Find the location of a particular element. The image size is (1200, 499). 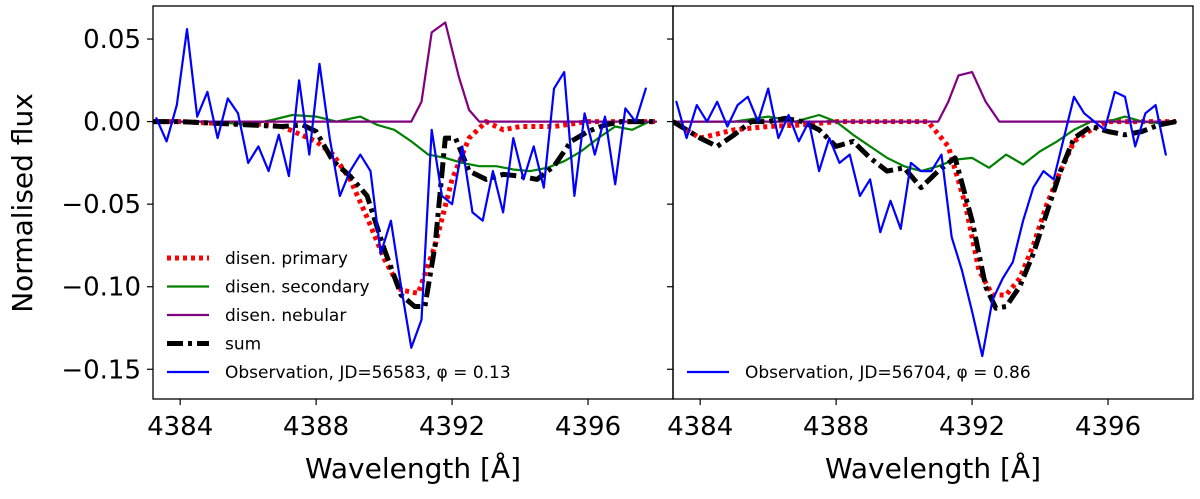

left-x-tick-label: 4396 is located at coordinates (588, 427).